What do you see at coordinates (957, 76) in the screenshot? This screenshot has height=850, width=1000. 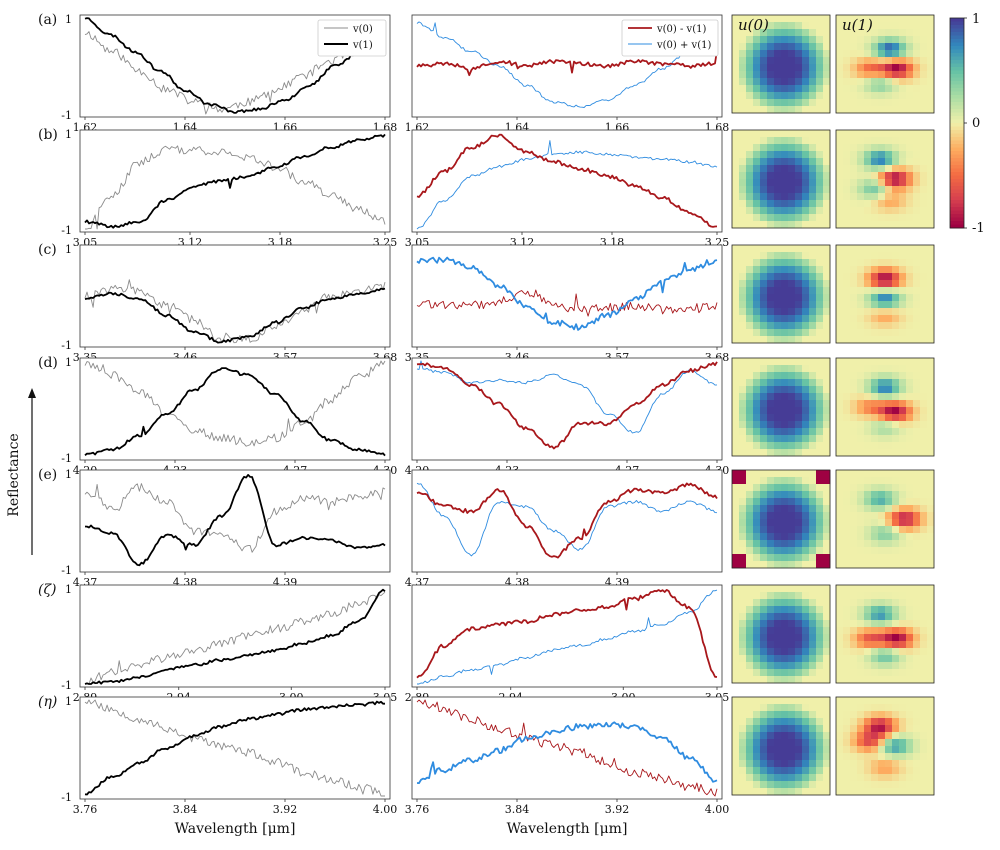 I see `colorbar-step` at bounding box center [957, 76].